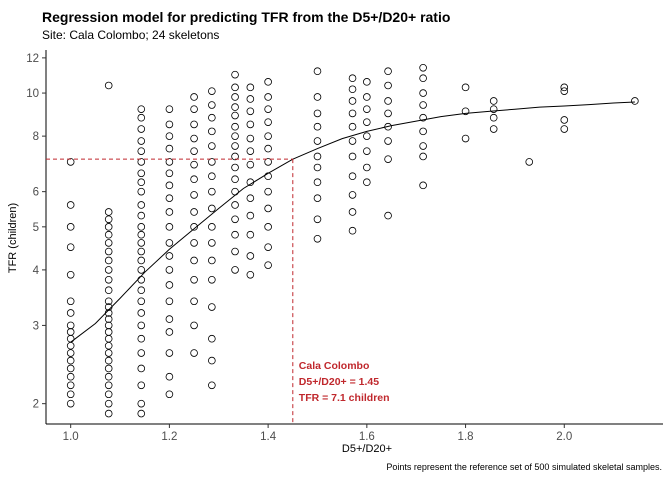 This screenshot has width=672, height=480. I want to click on x-axis-label: D5+/D20+, so click(367, 449).